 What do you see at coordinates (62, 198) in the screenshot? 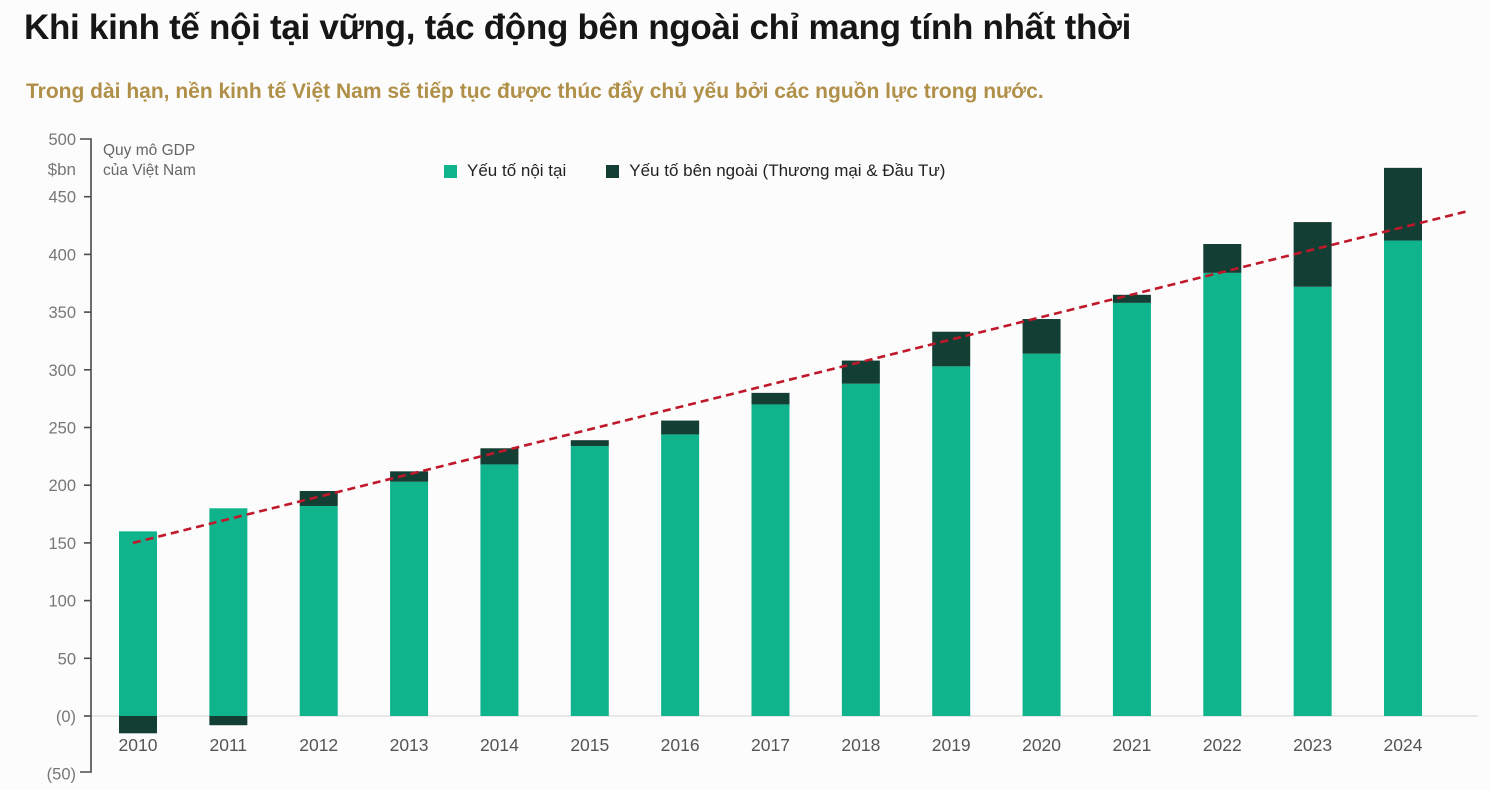
I see `y-tick-label: 450` at bounding box center [62, 198].